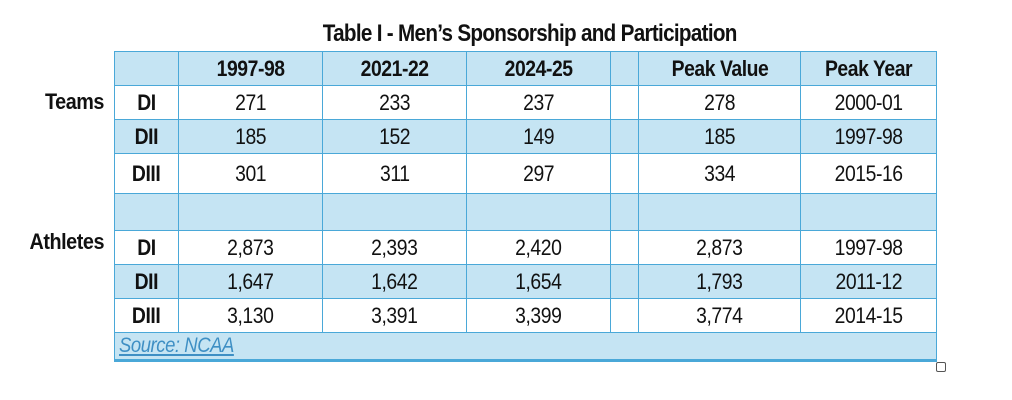 The height and width of the screenshot is (400, 1012). What do you see at coordinates (394, 136) in the screenshot?
I see `table-cell: 152` at bounding box center [394, 136].